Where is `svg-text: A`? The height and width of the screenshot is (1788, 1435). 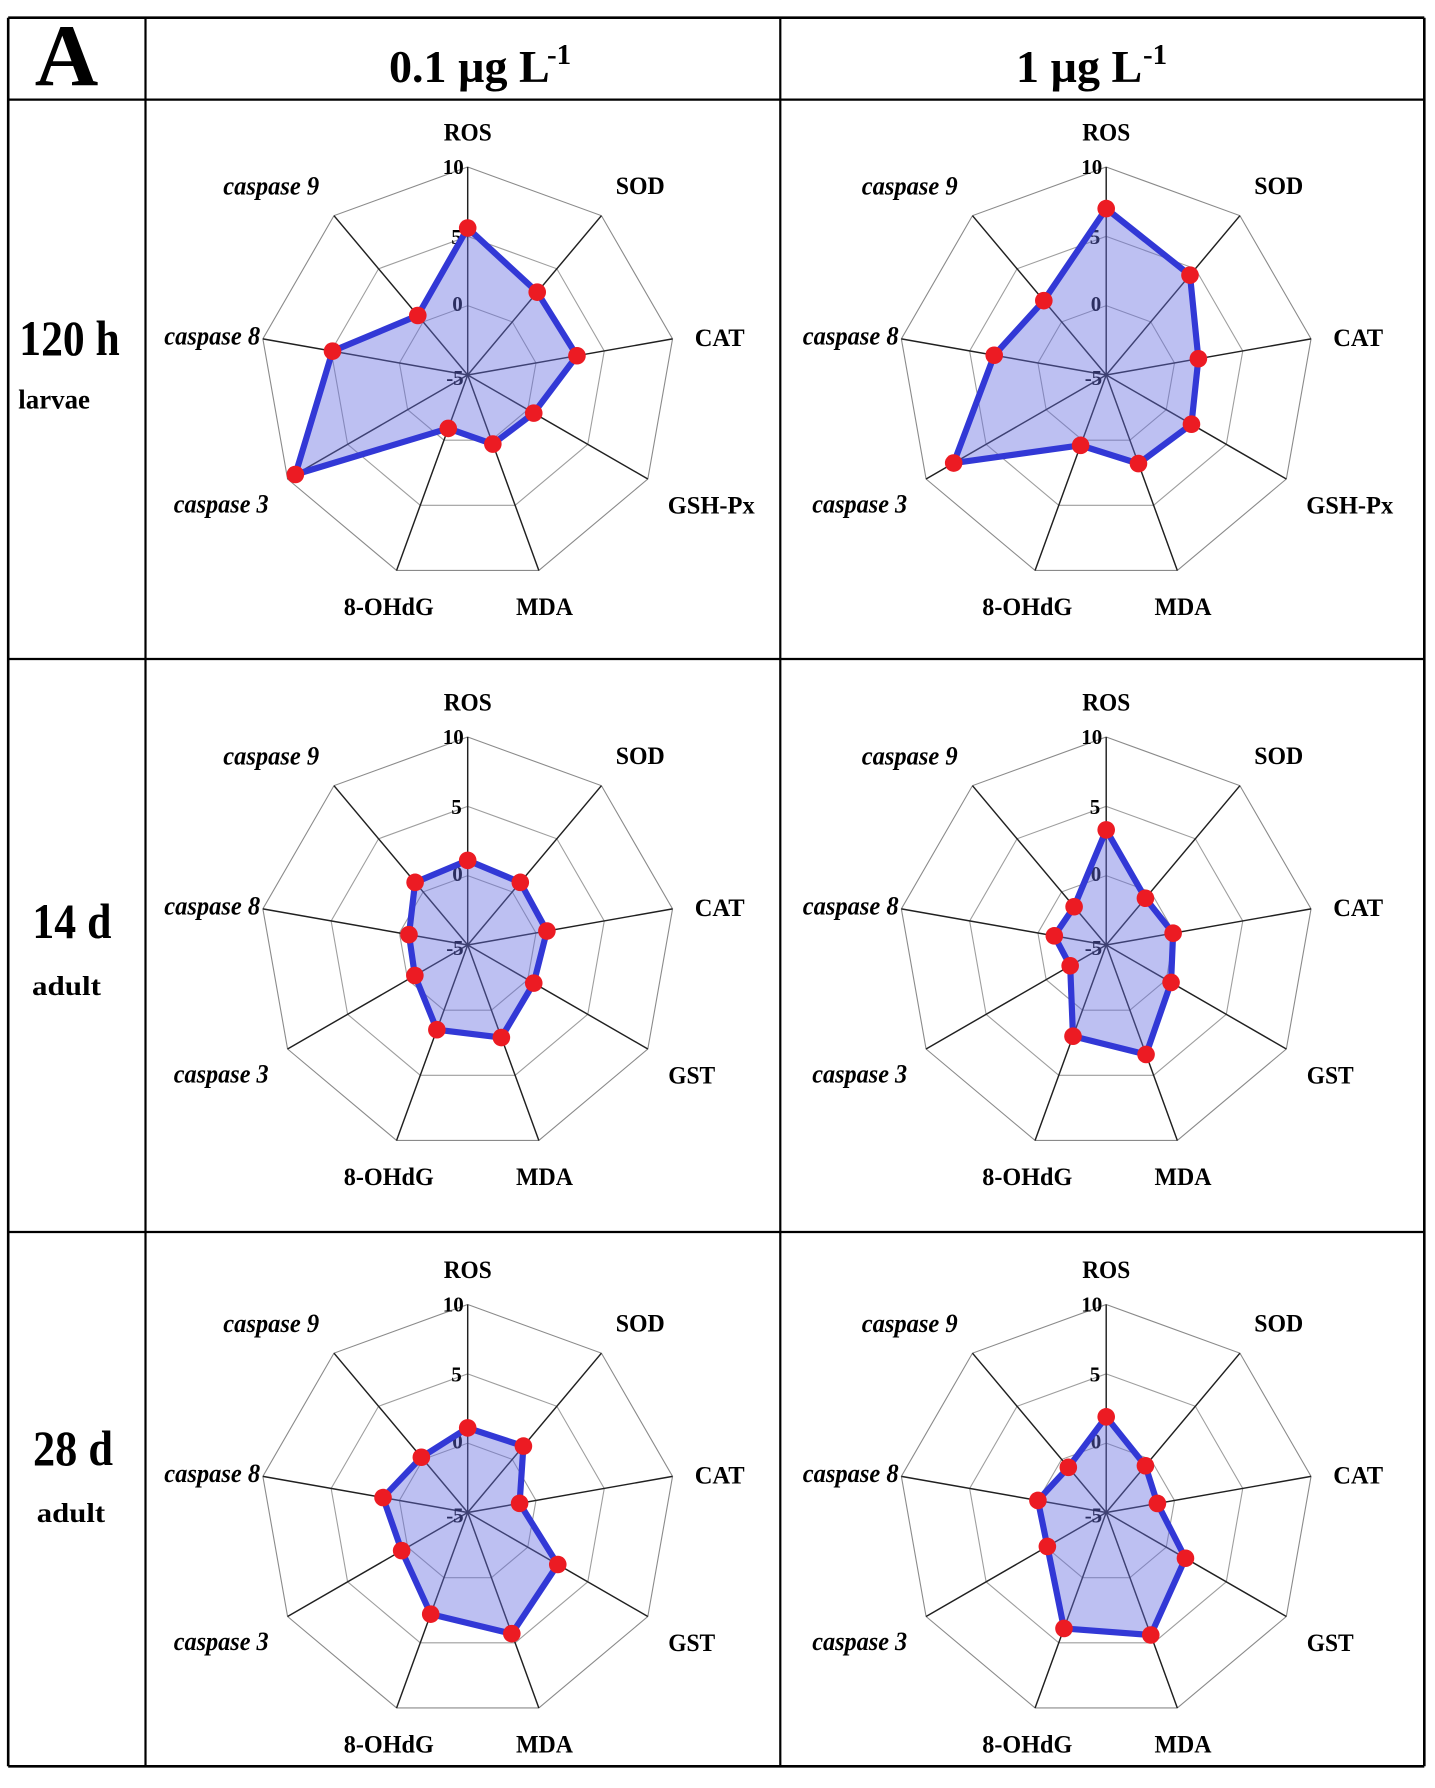 svg-text: A is located at coordinates (67, 56).